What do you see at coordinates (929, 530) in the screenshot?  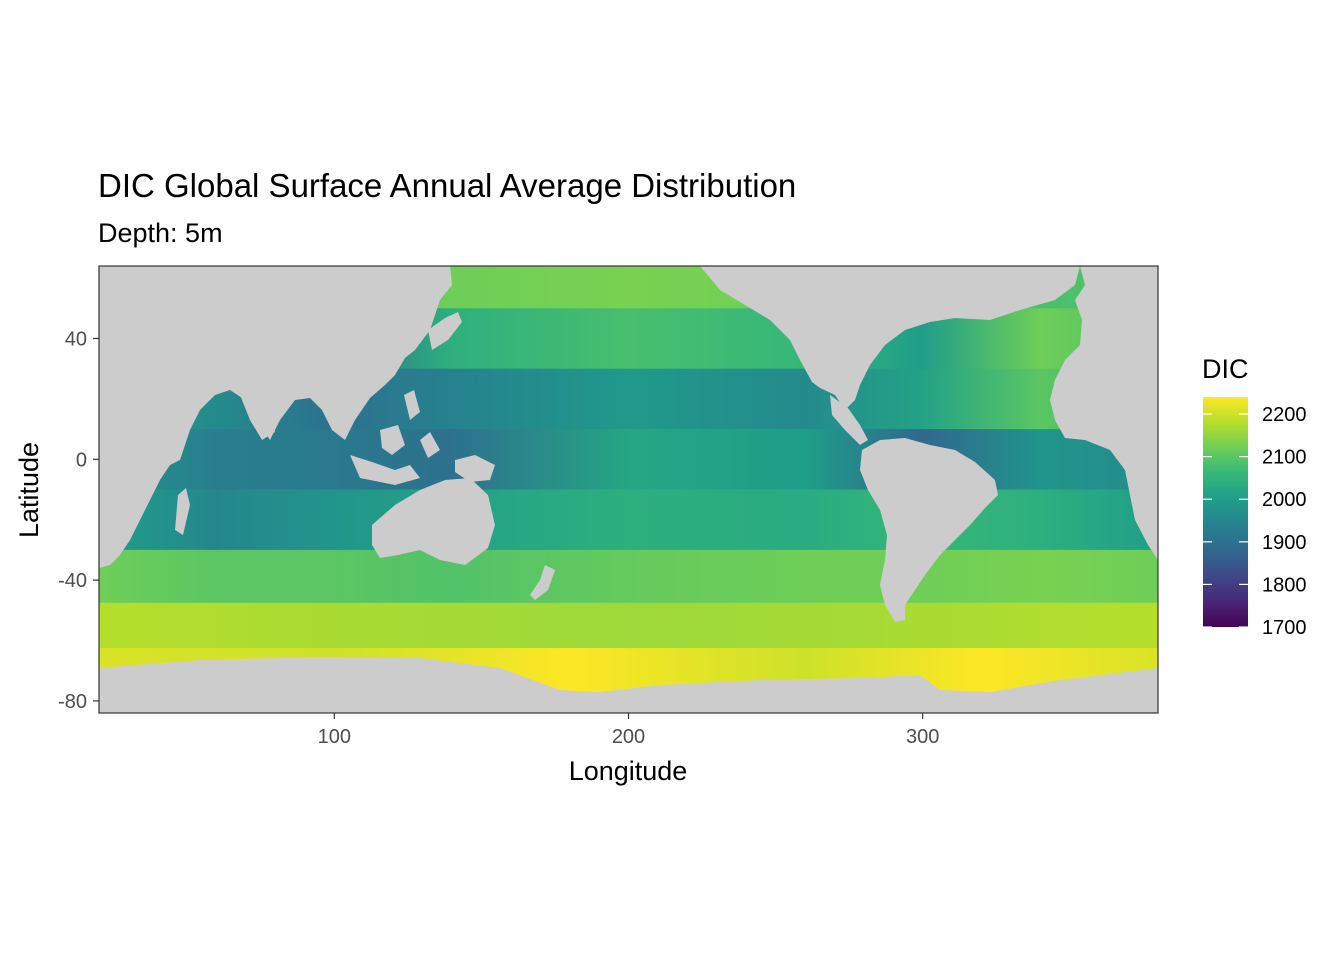 I see `land-south-america` at bounding box center [929, 530].